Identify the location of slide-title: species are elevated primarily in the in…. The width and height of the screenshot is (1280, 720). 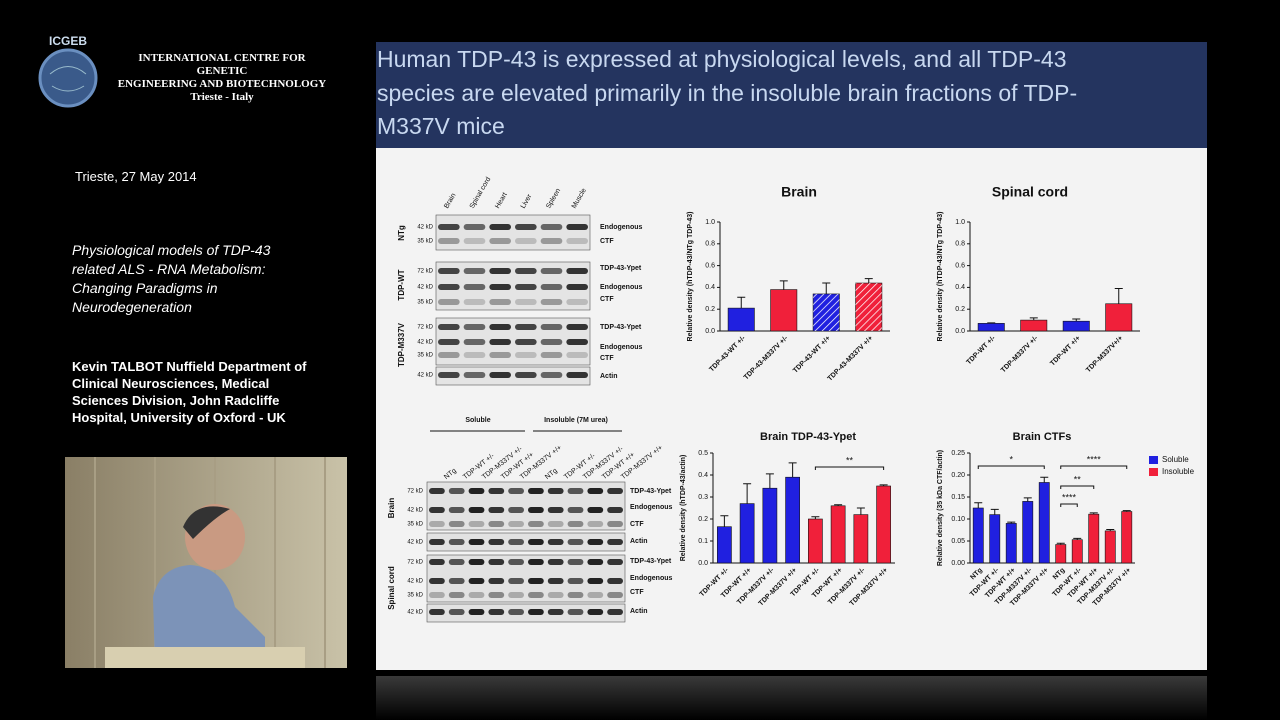
(727, 93).